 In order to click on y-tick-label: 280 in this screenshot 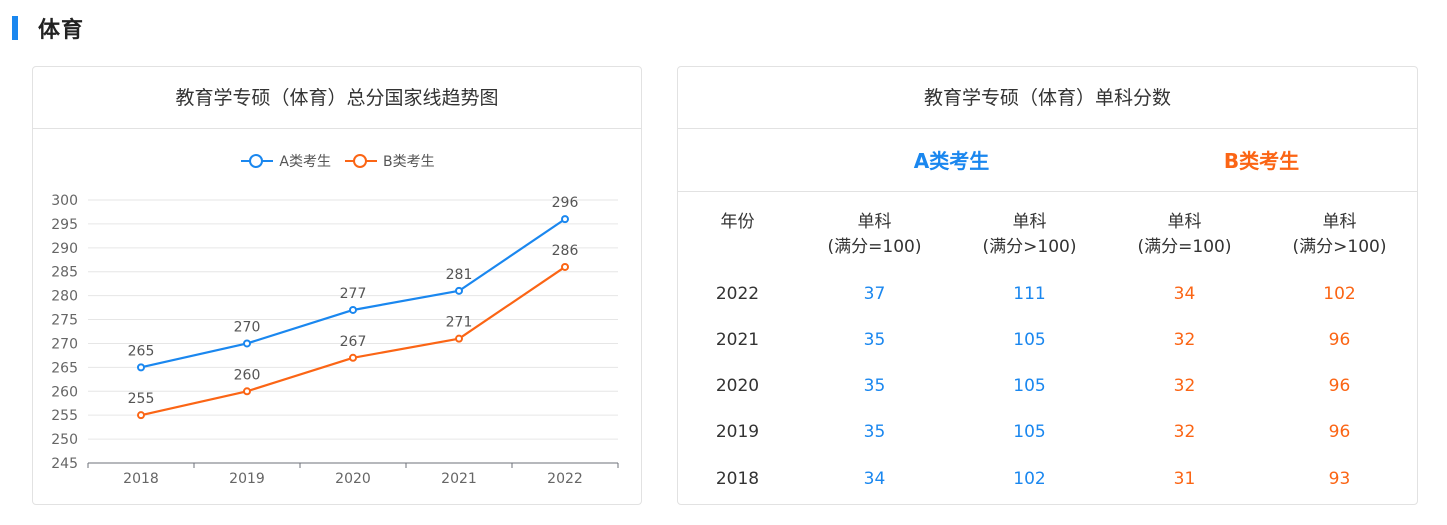, I will do `click(64, 297)`.